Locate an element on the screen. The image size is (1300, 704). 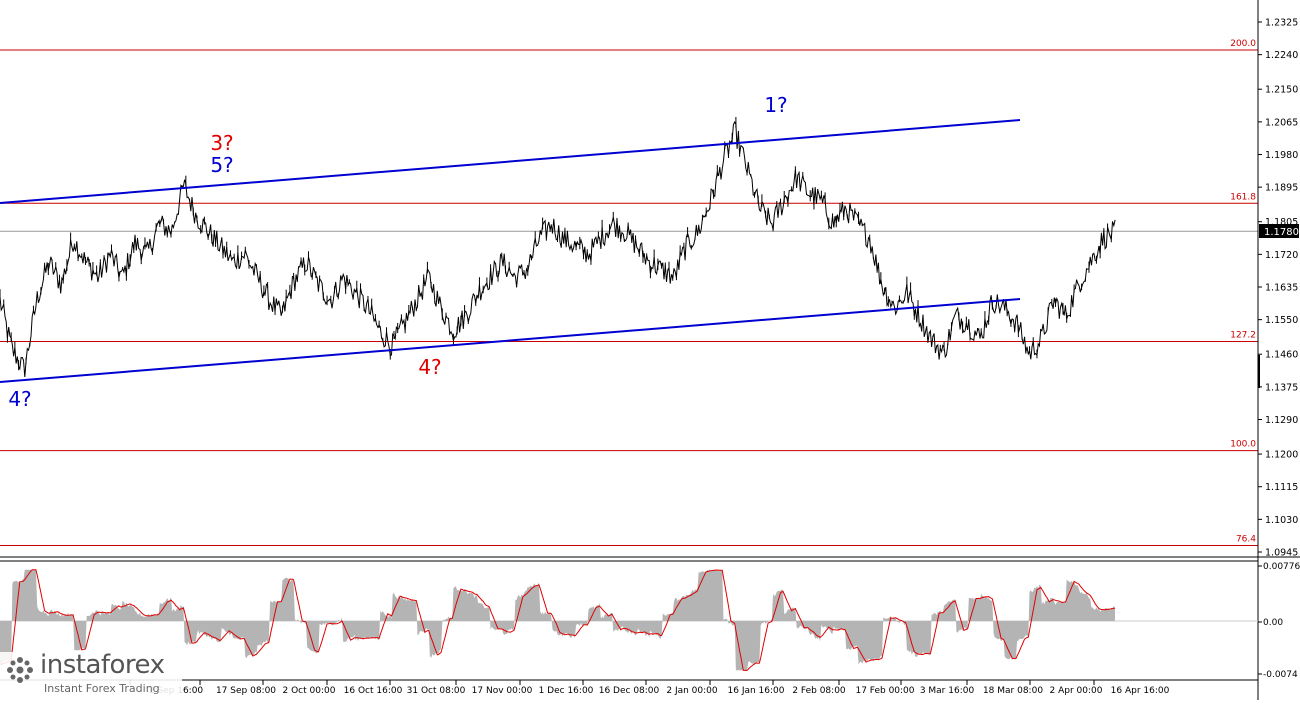
fib-level-label: 127.2 is located at coordinates (1243, 336).